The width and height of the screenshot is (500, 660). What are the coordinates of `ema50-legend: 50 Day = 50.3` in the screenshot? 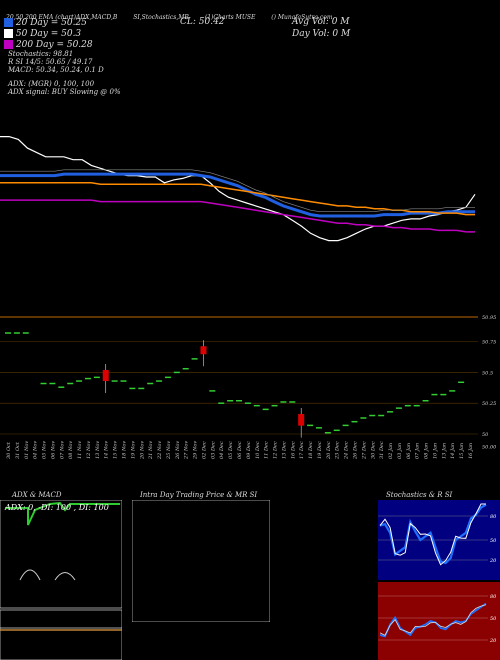 It's located at (42, 34).